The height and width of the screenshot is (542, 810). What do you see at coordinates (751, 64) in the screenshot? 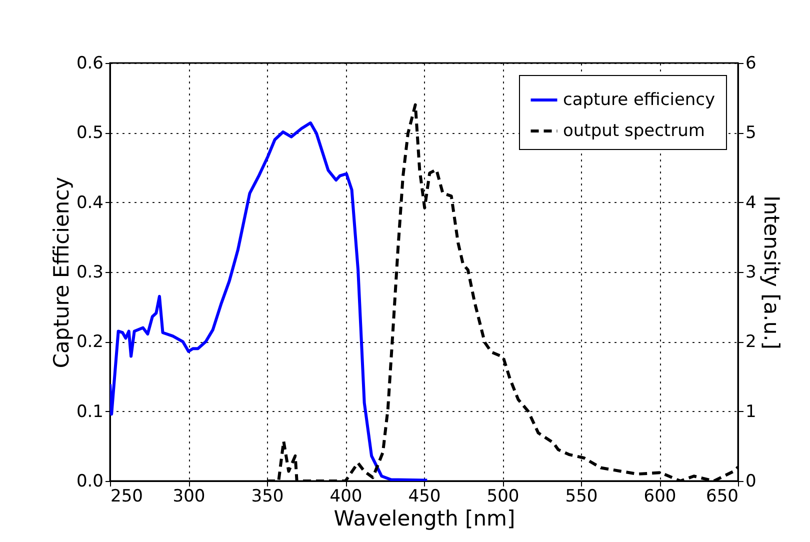
I see `y2-tick-label: 6` at bounding box center [751, 64].